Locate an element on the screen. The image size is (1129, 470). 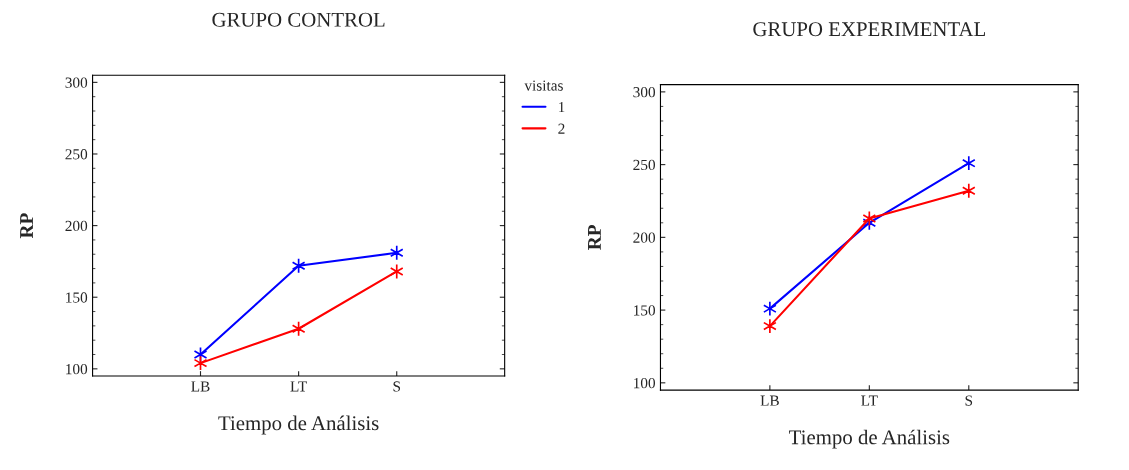
legend-label: 1 is located at coordinates (562, 107).